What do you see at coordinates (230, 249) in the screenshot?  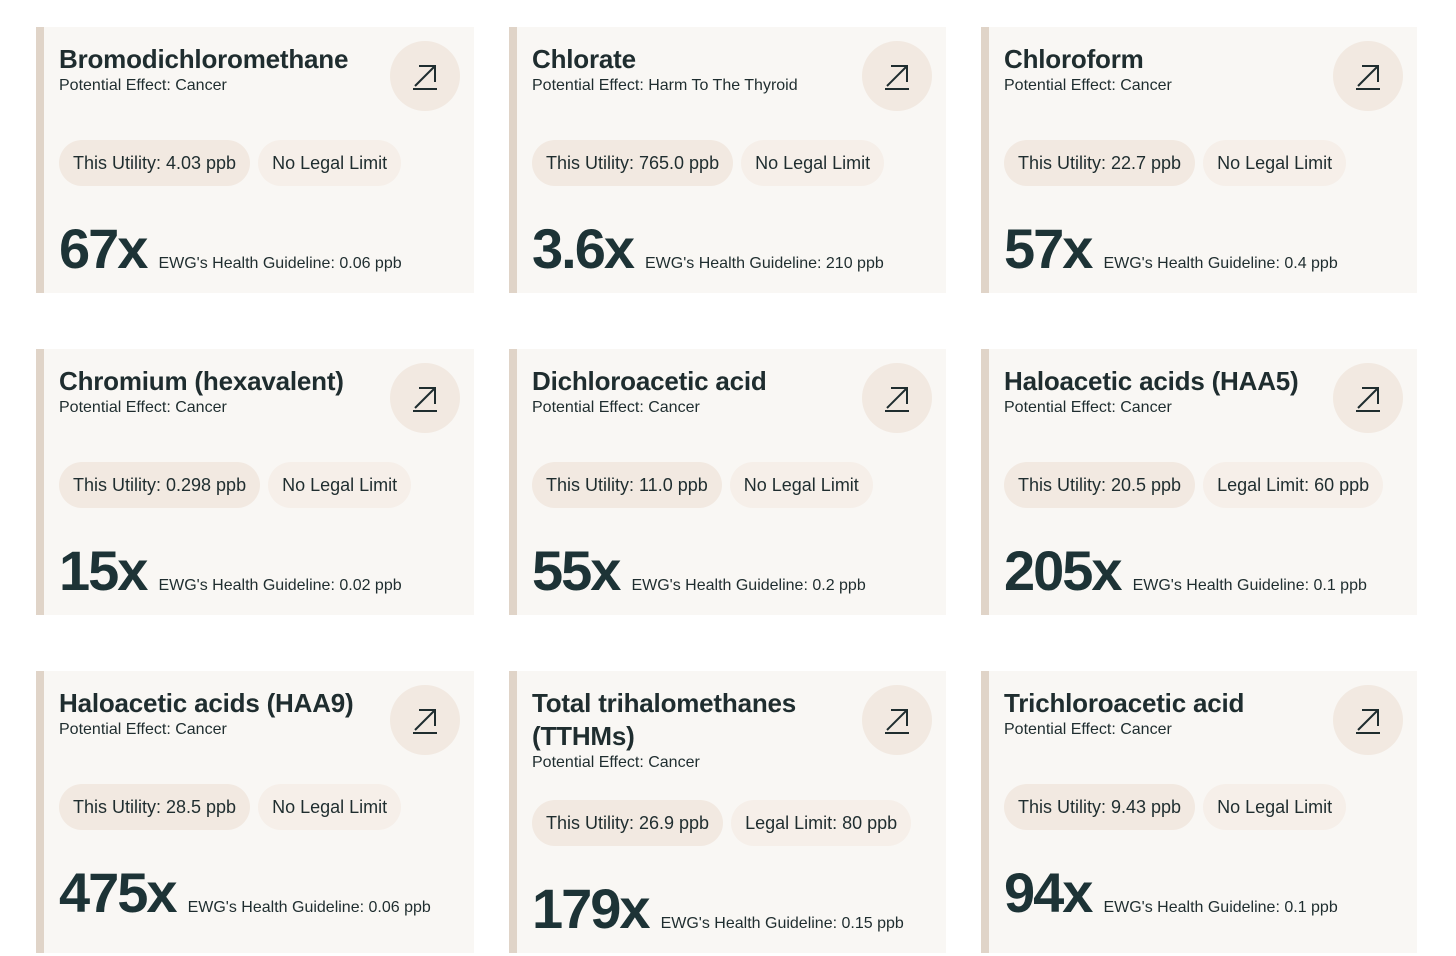 I see `guideline-metric: 67x EWG's Health Guideline: 0.06 ppb` at bounding box center [230, 249].